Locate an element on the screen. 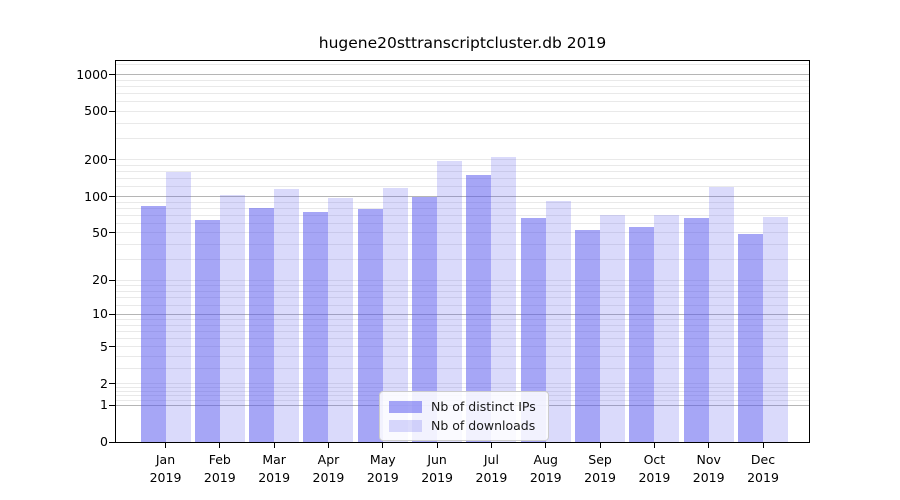  y-tick-label: 5 is located at coordinates (104, 346).